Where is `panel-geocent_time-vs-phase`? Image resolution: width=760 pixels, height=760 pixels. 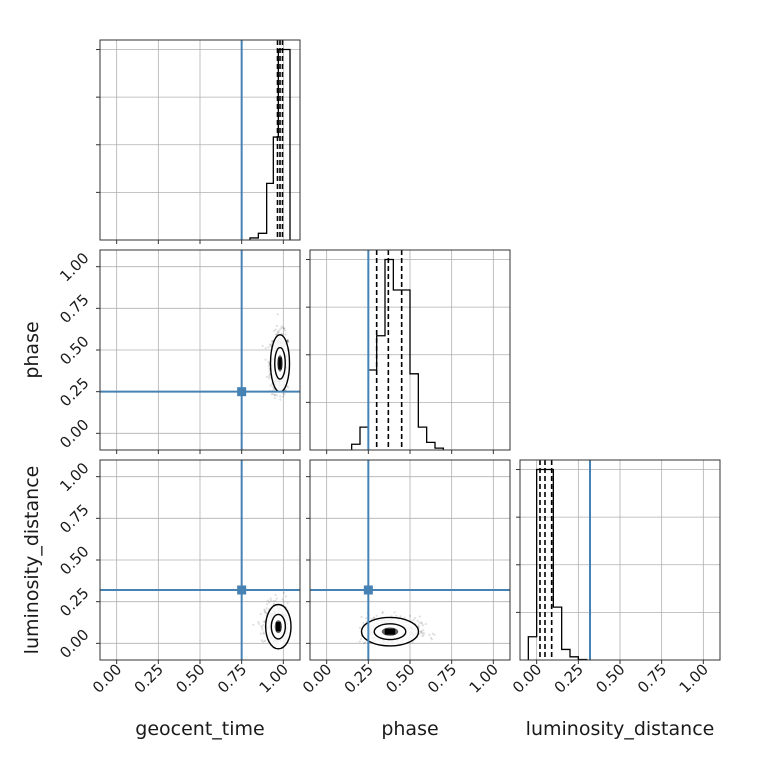 panel-geocent_time-vs-phase is located at coordinates (200, 350).